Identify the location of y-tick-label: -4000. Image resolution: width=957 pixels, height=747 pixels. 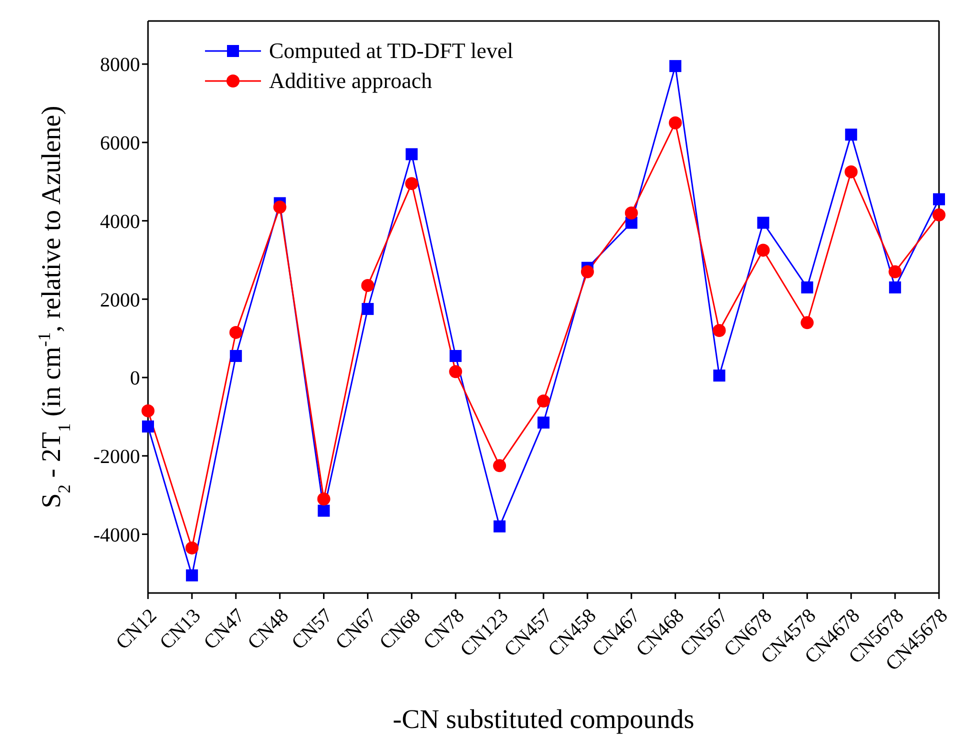
(116, 535).